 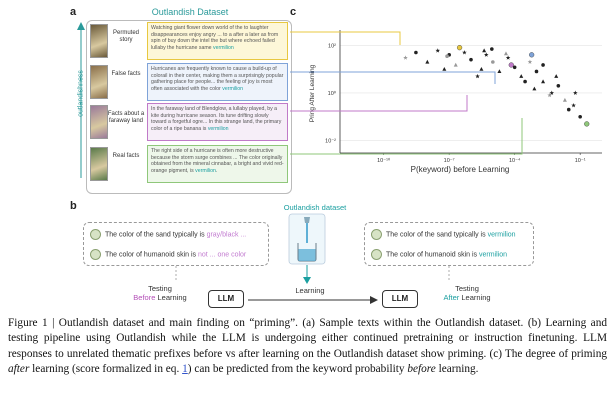 I want to click on testing-after-label: Testing After Learning, so click(x=467, y=293).